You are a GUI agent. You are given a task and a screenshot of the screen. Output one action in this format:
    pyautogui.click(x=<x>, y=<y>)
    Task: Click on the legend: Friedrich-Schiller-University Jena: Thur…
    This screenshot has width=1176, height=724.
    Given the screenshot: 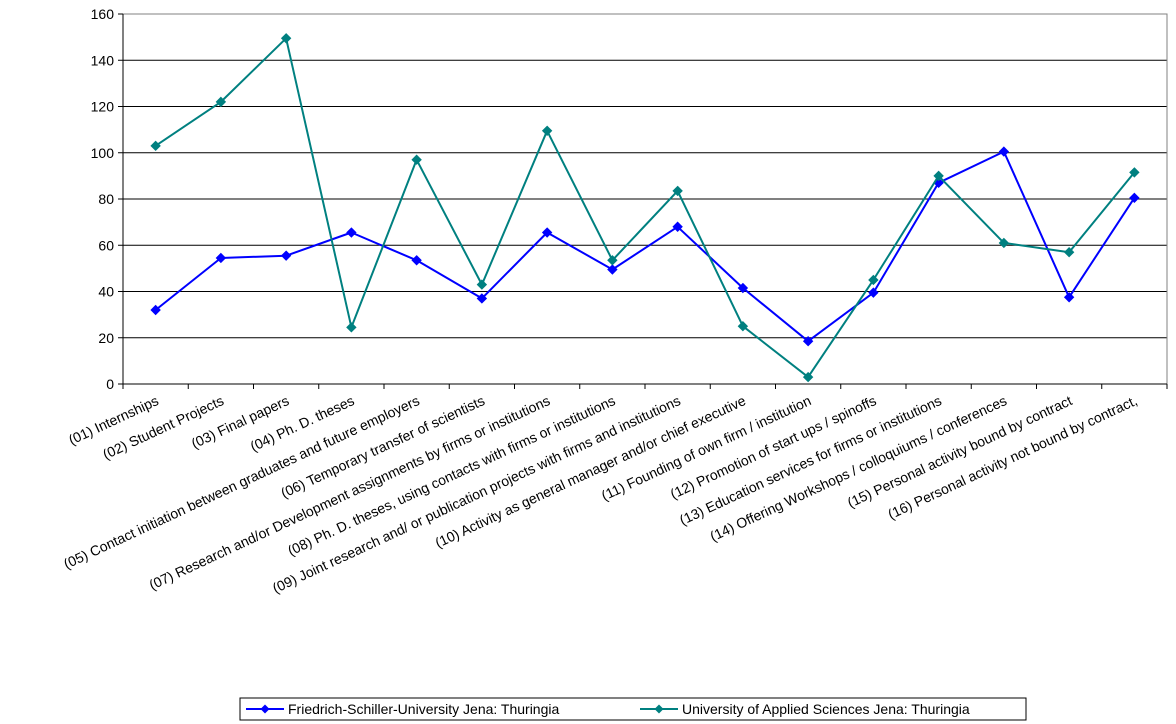 What is the action you would take?
    pyautogui.click(x=633, y=709)
    